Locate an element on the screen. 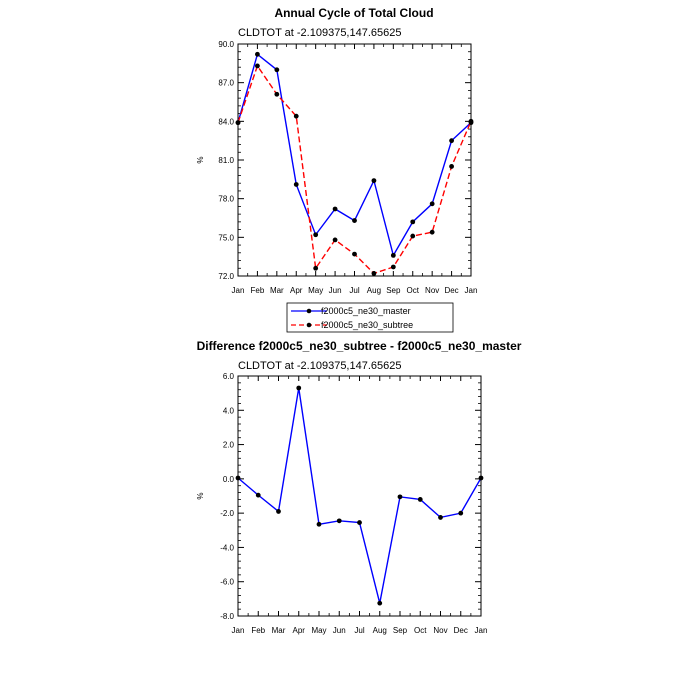 The width and height of the screenshot is (675, 675). series-lines is located at coordinates (354, 164).